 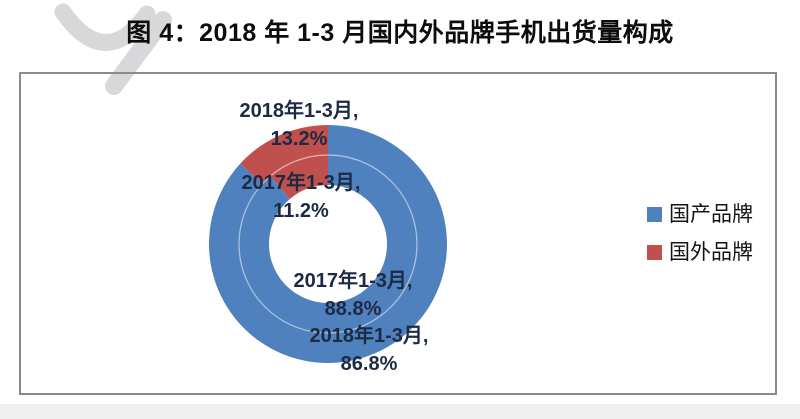 What do you see at coordinates (299, 139) in the screenshot?
I see `data-label-line2: 13.2%` at bounding box center [299, 139].